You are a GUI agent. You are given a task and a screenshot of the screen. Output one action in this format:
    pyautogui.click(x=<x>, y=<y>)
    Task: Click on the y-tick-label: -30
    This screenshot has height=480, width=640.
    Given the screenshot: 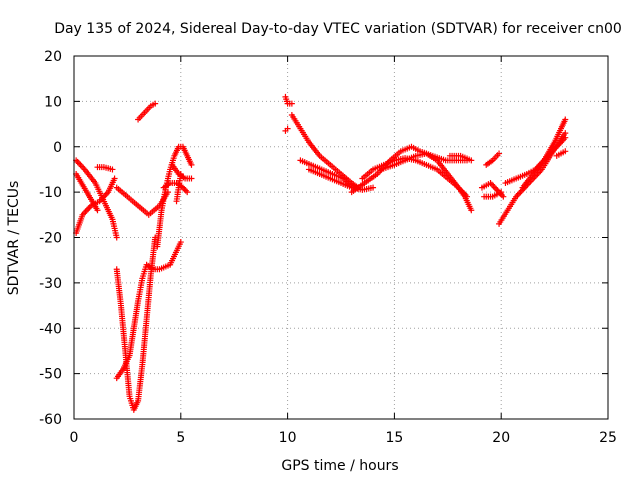 What is the action you would take?
    pyautogui.click(x=50, y=284)
    